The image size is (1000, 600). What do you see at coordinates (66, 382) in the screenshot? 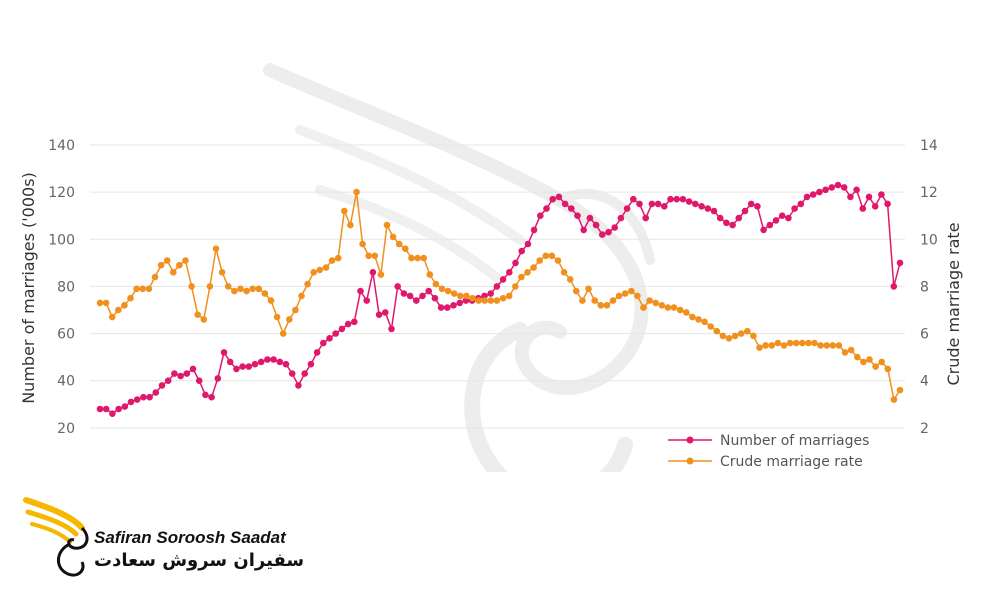
I see `left-tick-label: 40` at bounding box center [66, 382].